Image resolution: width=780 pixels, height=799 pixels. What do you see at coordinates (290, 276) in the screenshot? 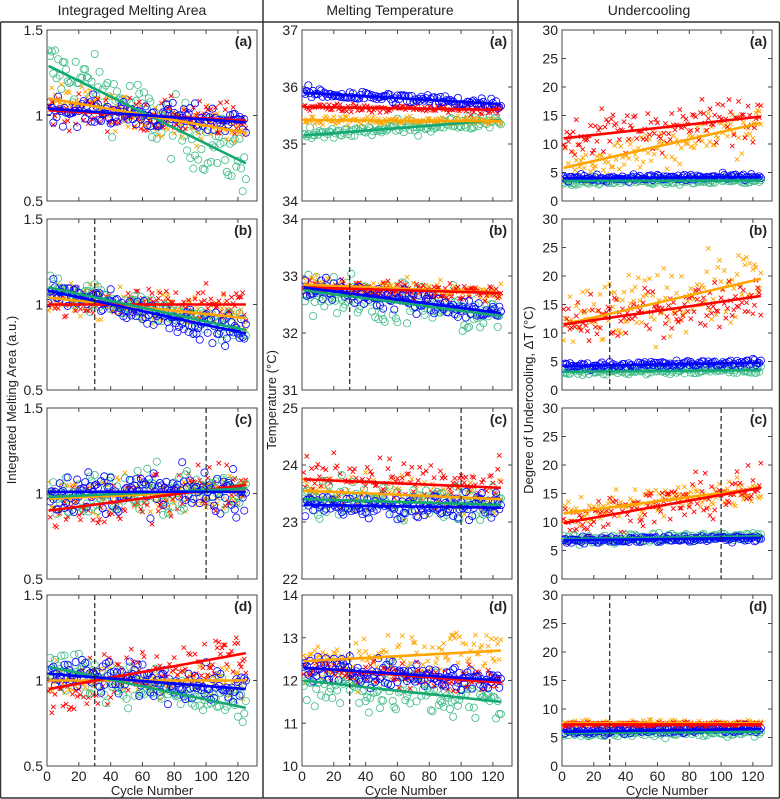
I see `y-tick-label: 33` at bounding box center [290, 276].